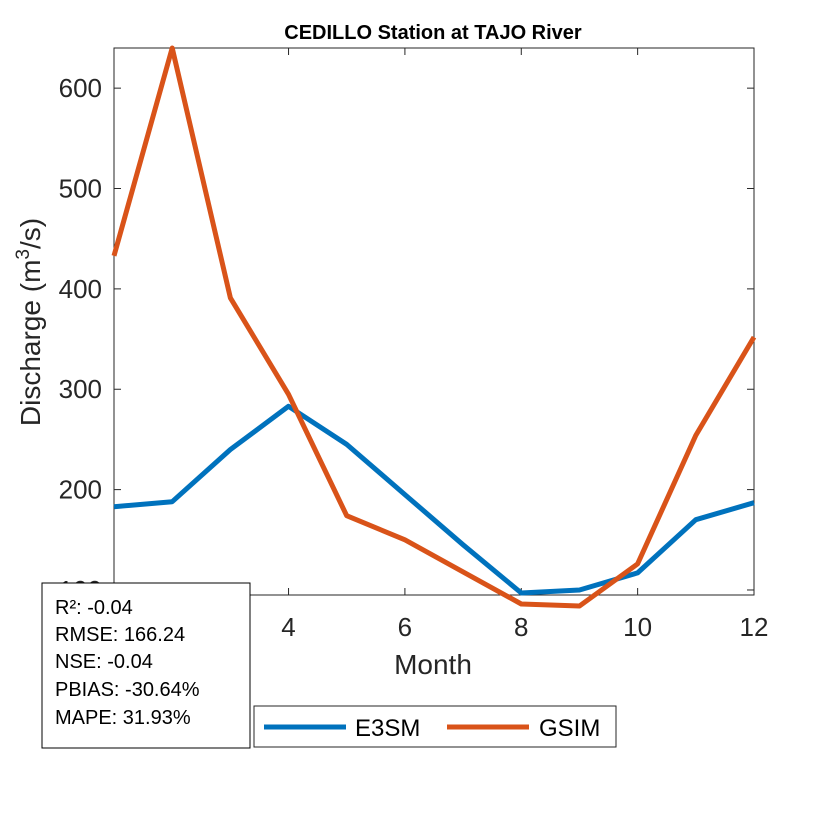 Image resolution: width=833 pixels, height=833 pixels. I want to click on stats-mape: MAPE: 31.93%, so click(123, 718).